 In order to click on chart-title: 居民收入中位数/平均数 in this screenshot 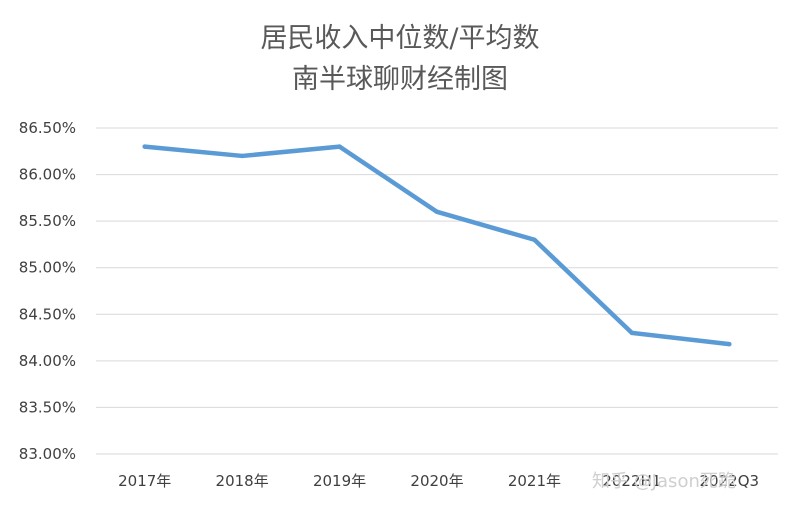, I will do `click(399, 38)`.